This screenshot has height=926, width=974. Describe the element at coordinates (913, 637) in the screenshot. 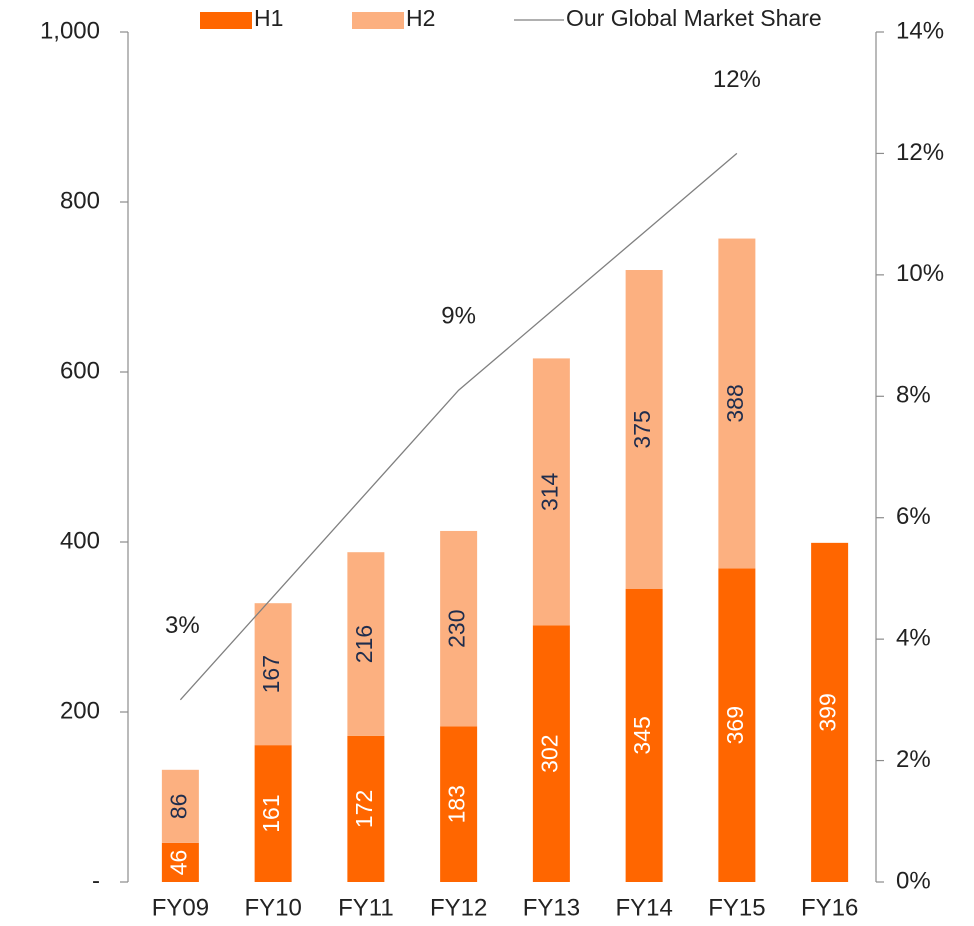

I see `y2-tick-label: 4%` at that location.